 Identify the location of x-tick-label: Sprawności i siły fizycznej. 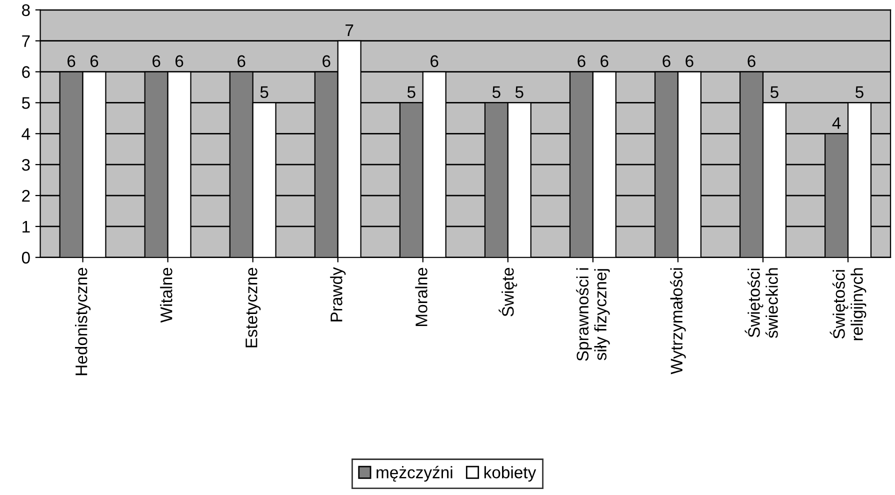
(593, 314).